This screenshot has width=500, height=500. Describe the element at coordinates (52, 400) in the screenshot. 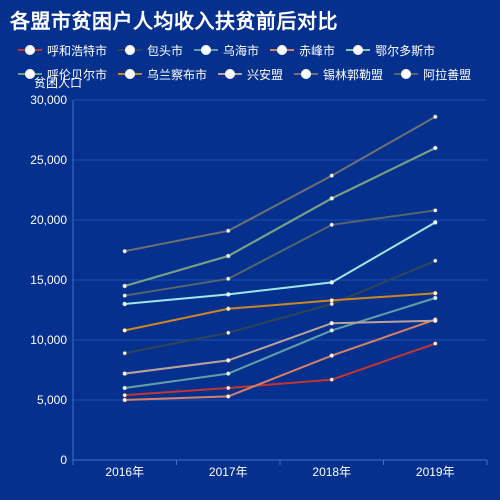

I see `y-tick-label: 5,000` at that location.